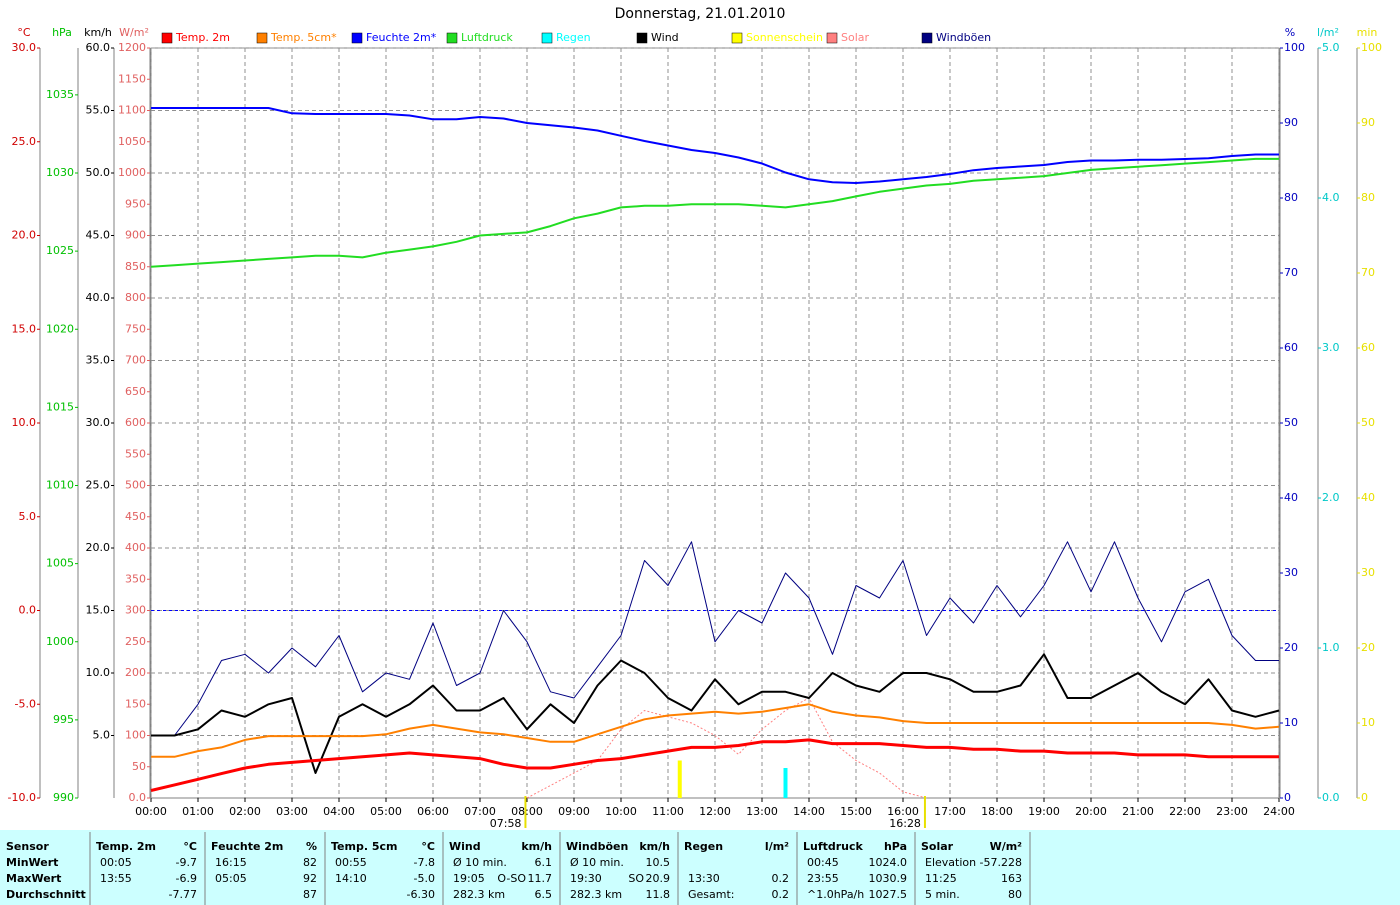  Describe the element at coordinates (704, 878) in the screenshot. I see `summary-cell: 13:30` at that location.